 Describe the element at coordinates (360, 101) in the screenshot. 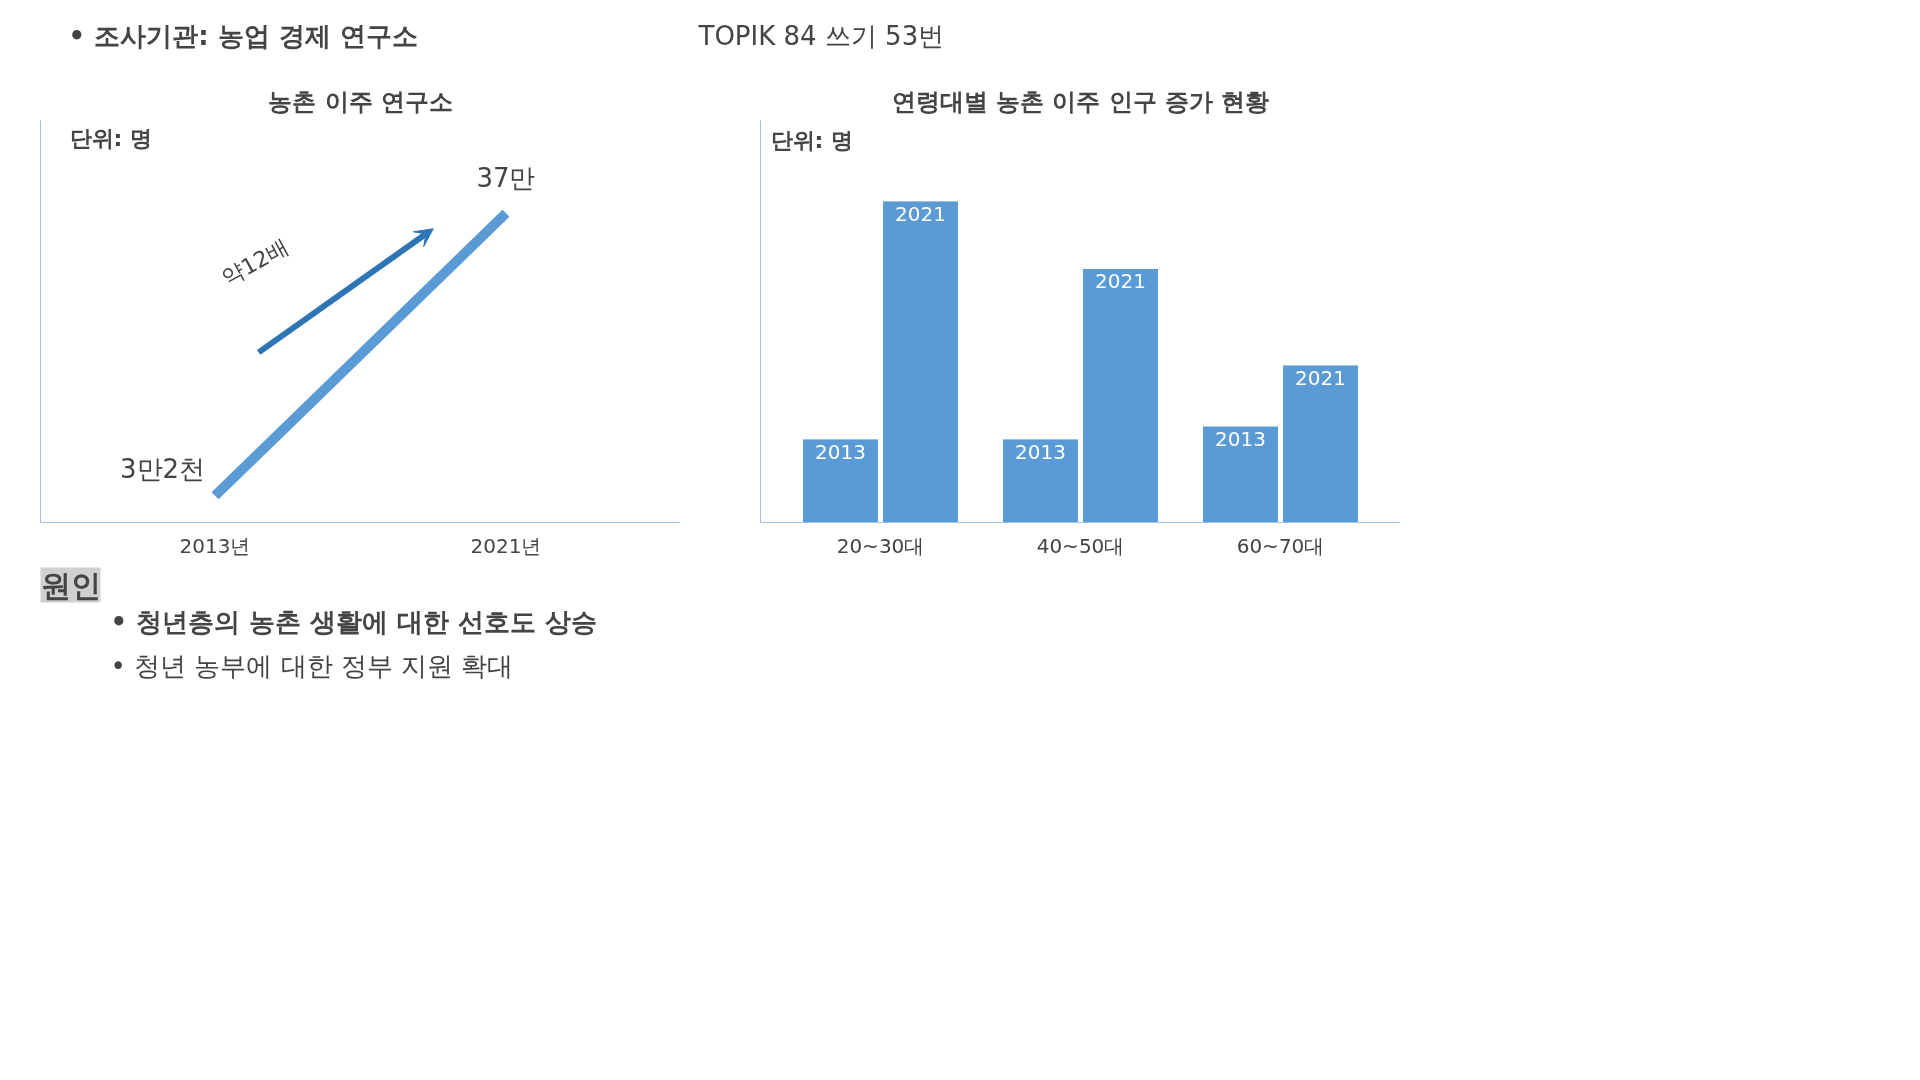

I see `chart-title: 농촌 이주 연구소` at that location.